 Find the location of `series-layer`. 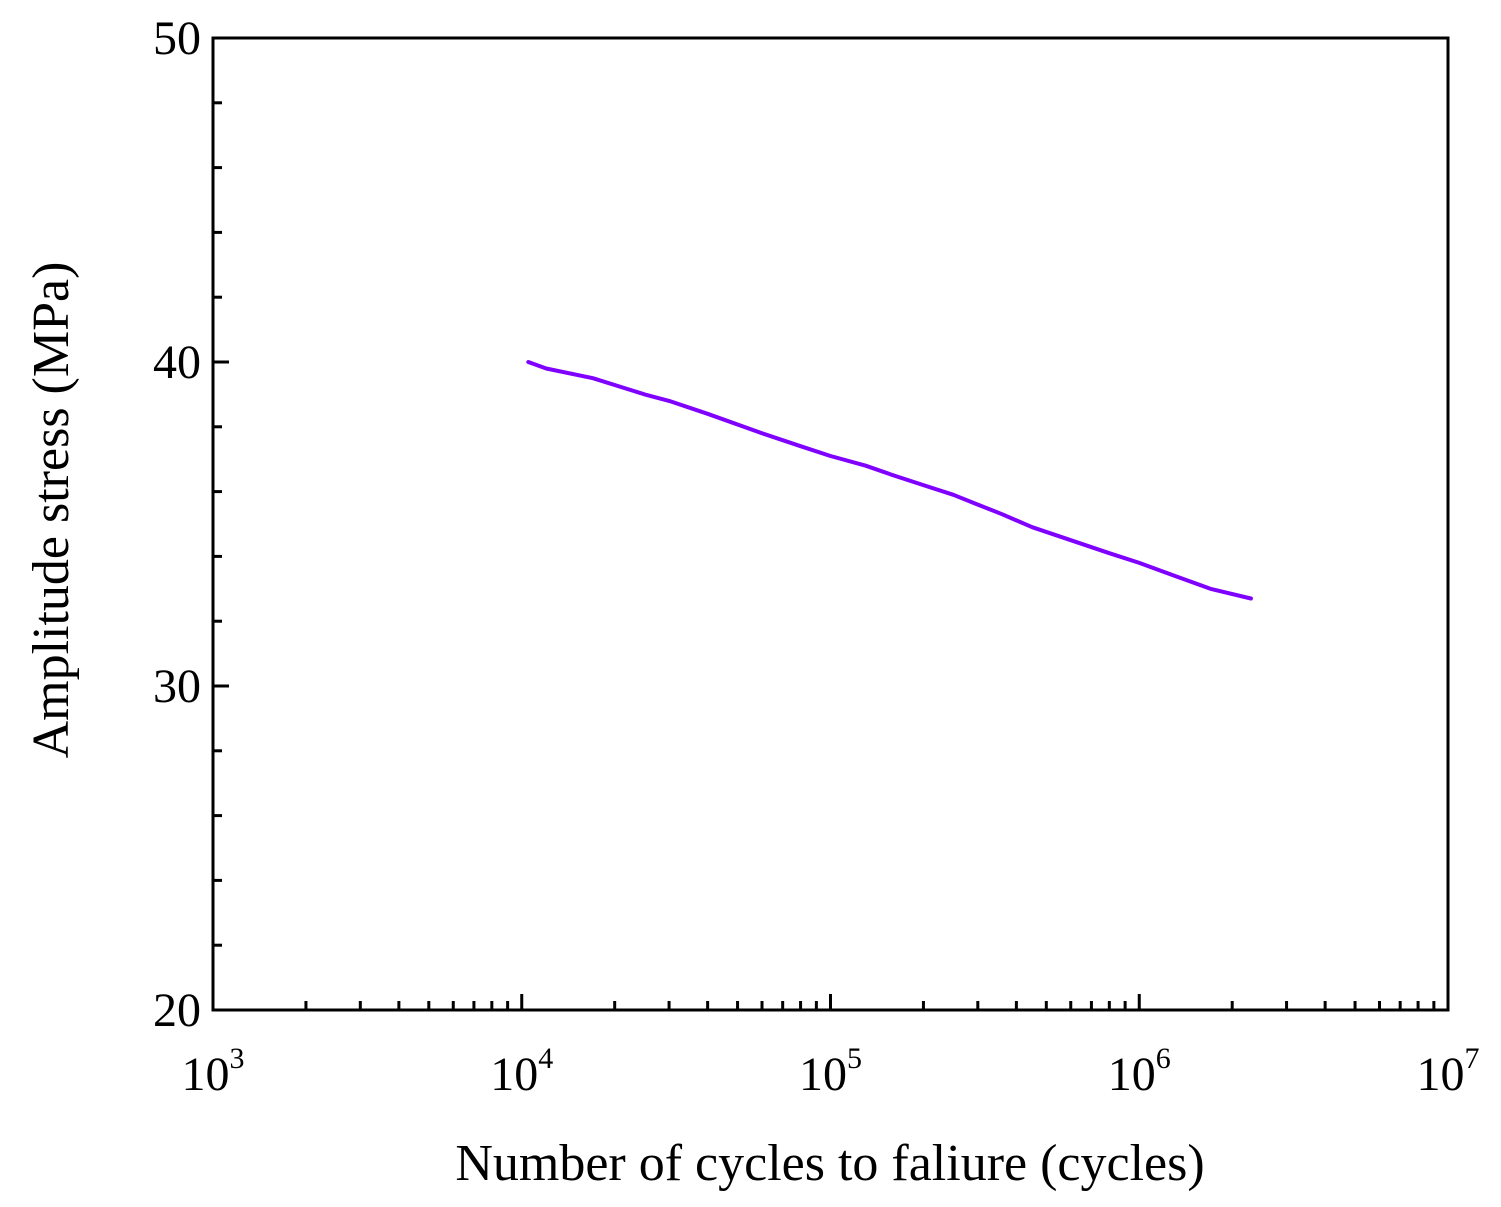

series-layer is located at coordinates (889, 480).